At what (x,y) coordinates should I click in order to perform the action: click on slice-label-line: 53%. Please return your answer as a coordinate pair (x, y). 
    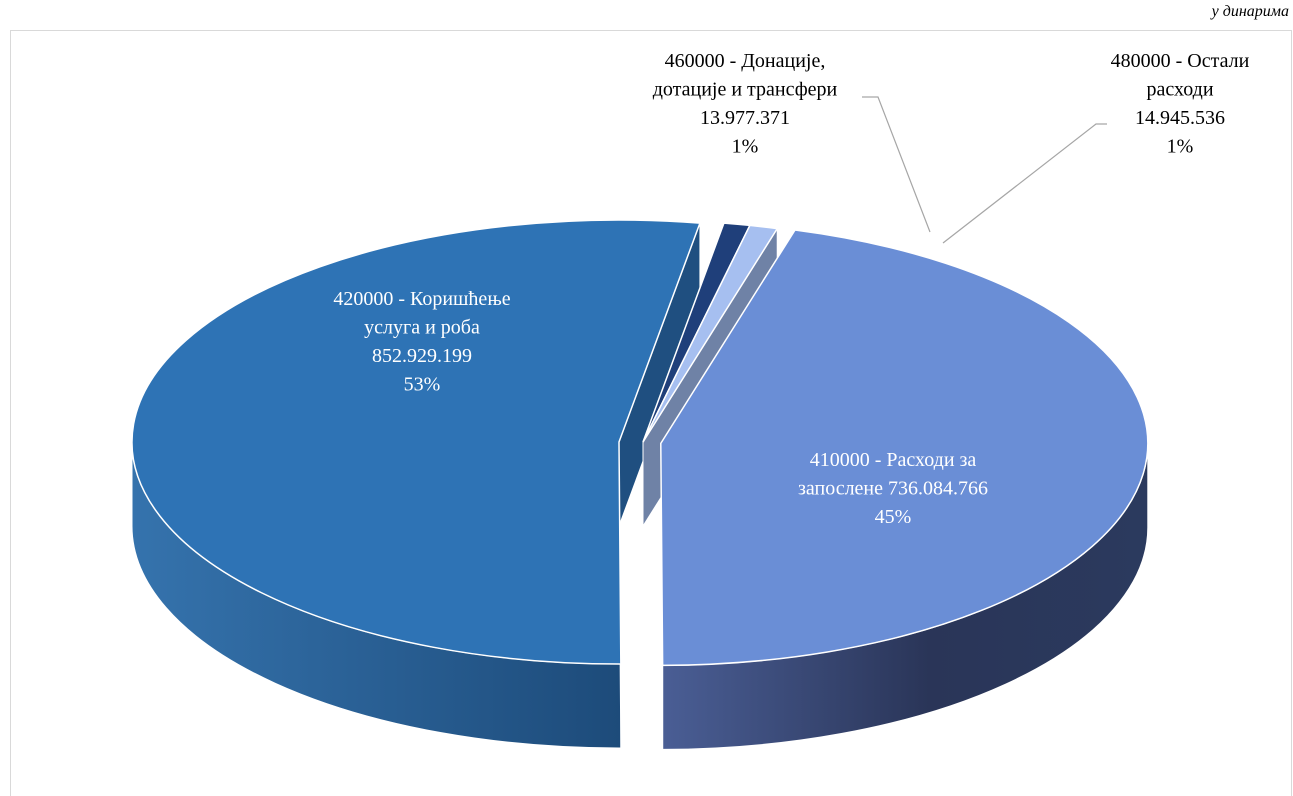
    Looking at the image, I should click on (422, 385).